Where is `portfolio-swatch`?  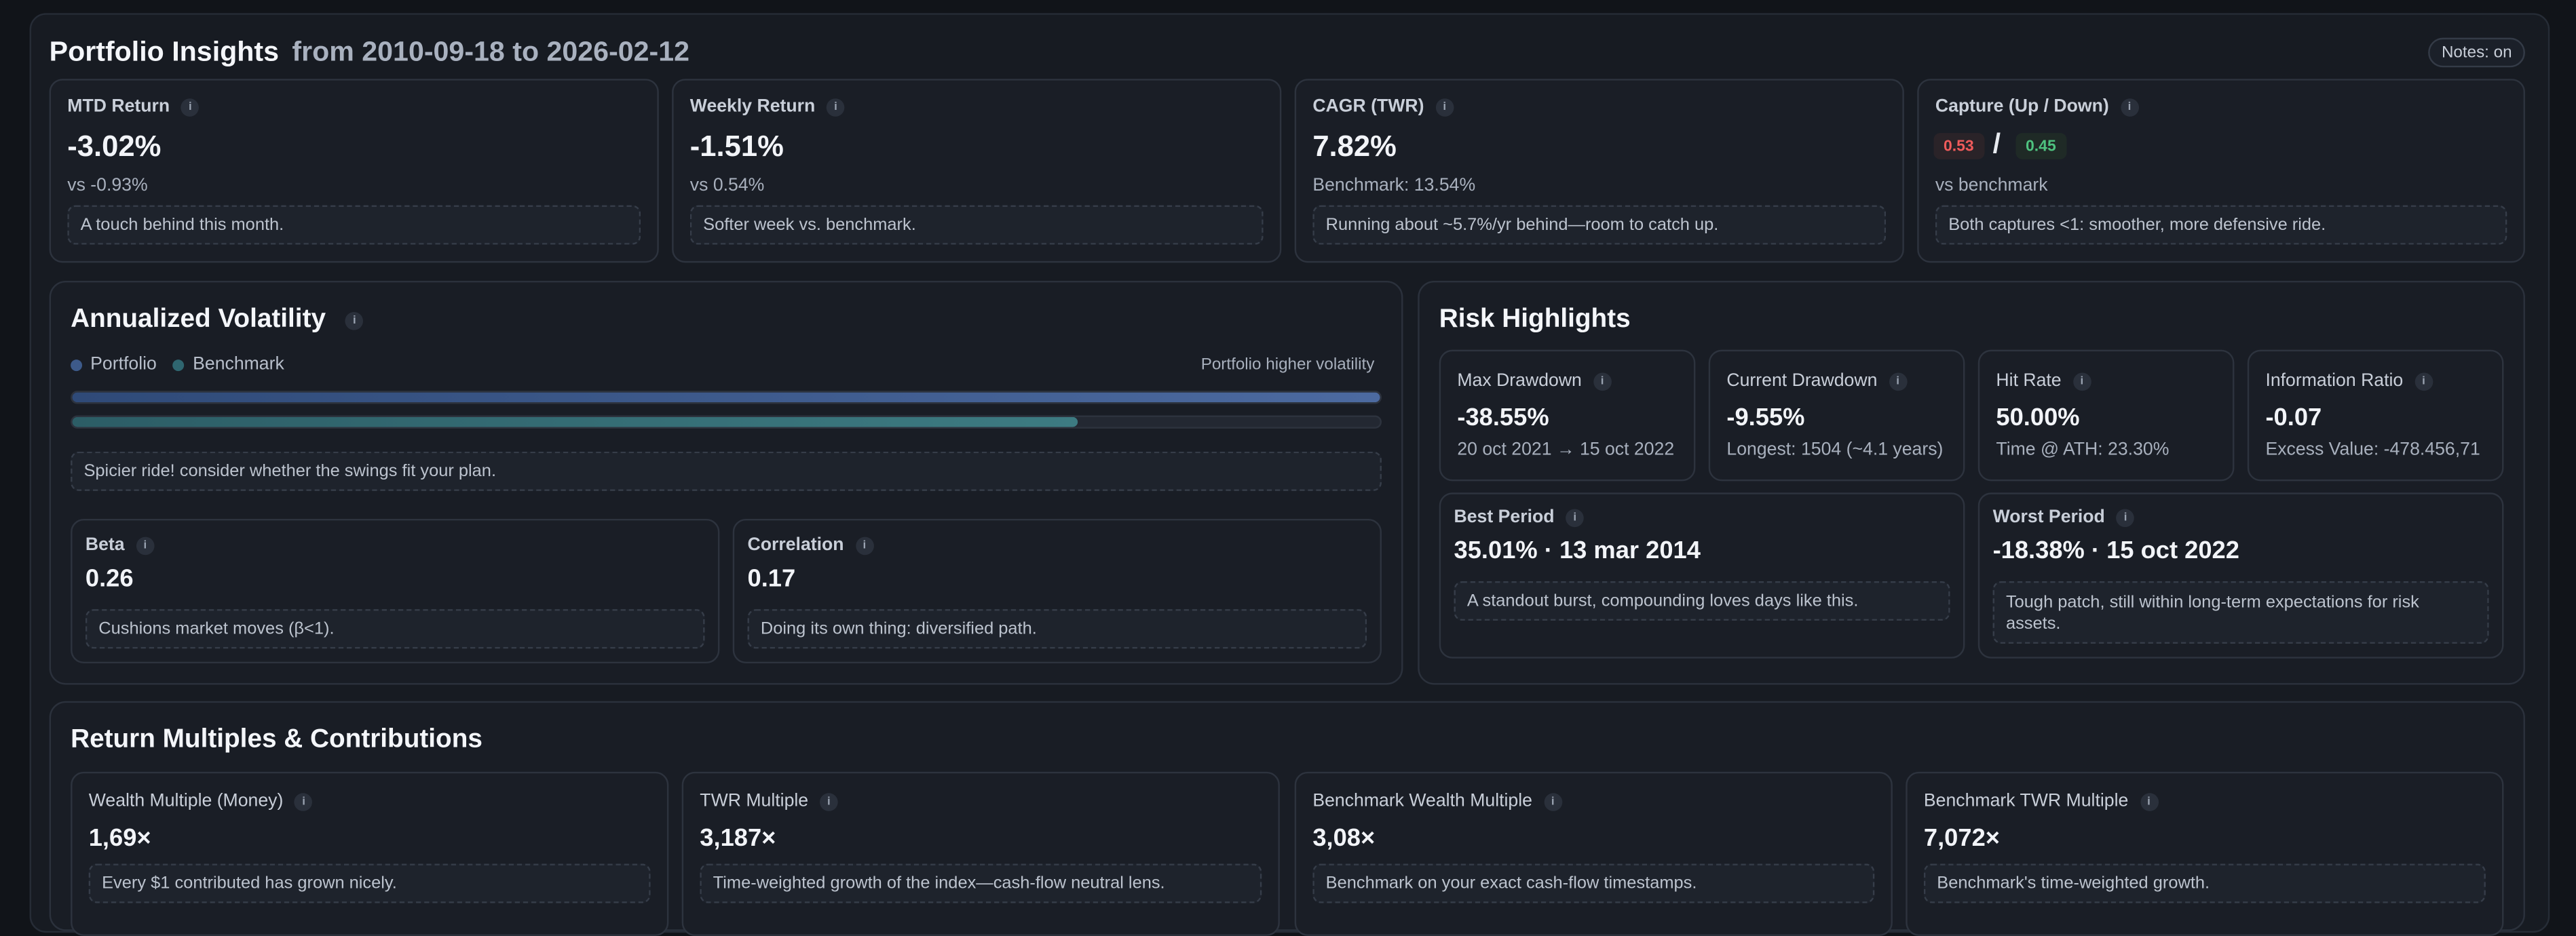
portfolio-swatch is located at coordinates (77, 364).